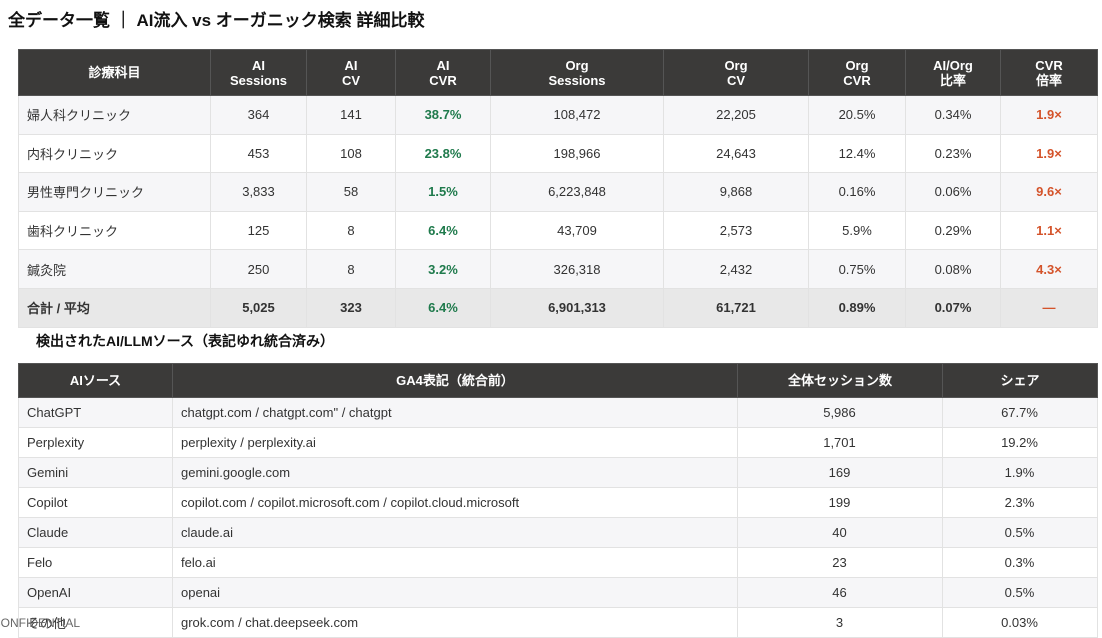 This screenshot has width=1102, height=638. I want to click on table-cell: 1.1×, so click(1049, 230).